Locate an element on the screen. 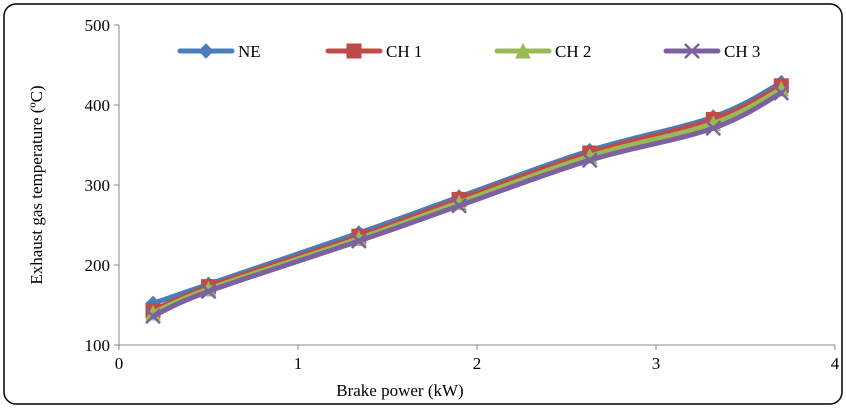 This screenshot has width=846, height=412. y-tick-label: 300 is located at coordinates (98, 185).